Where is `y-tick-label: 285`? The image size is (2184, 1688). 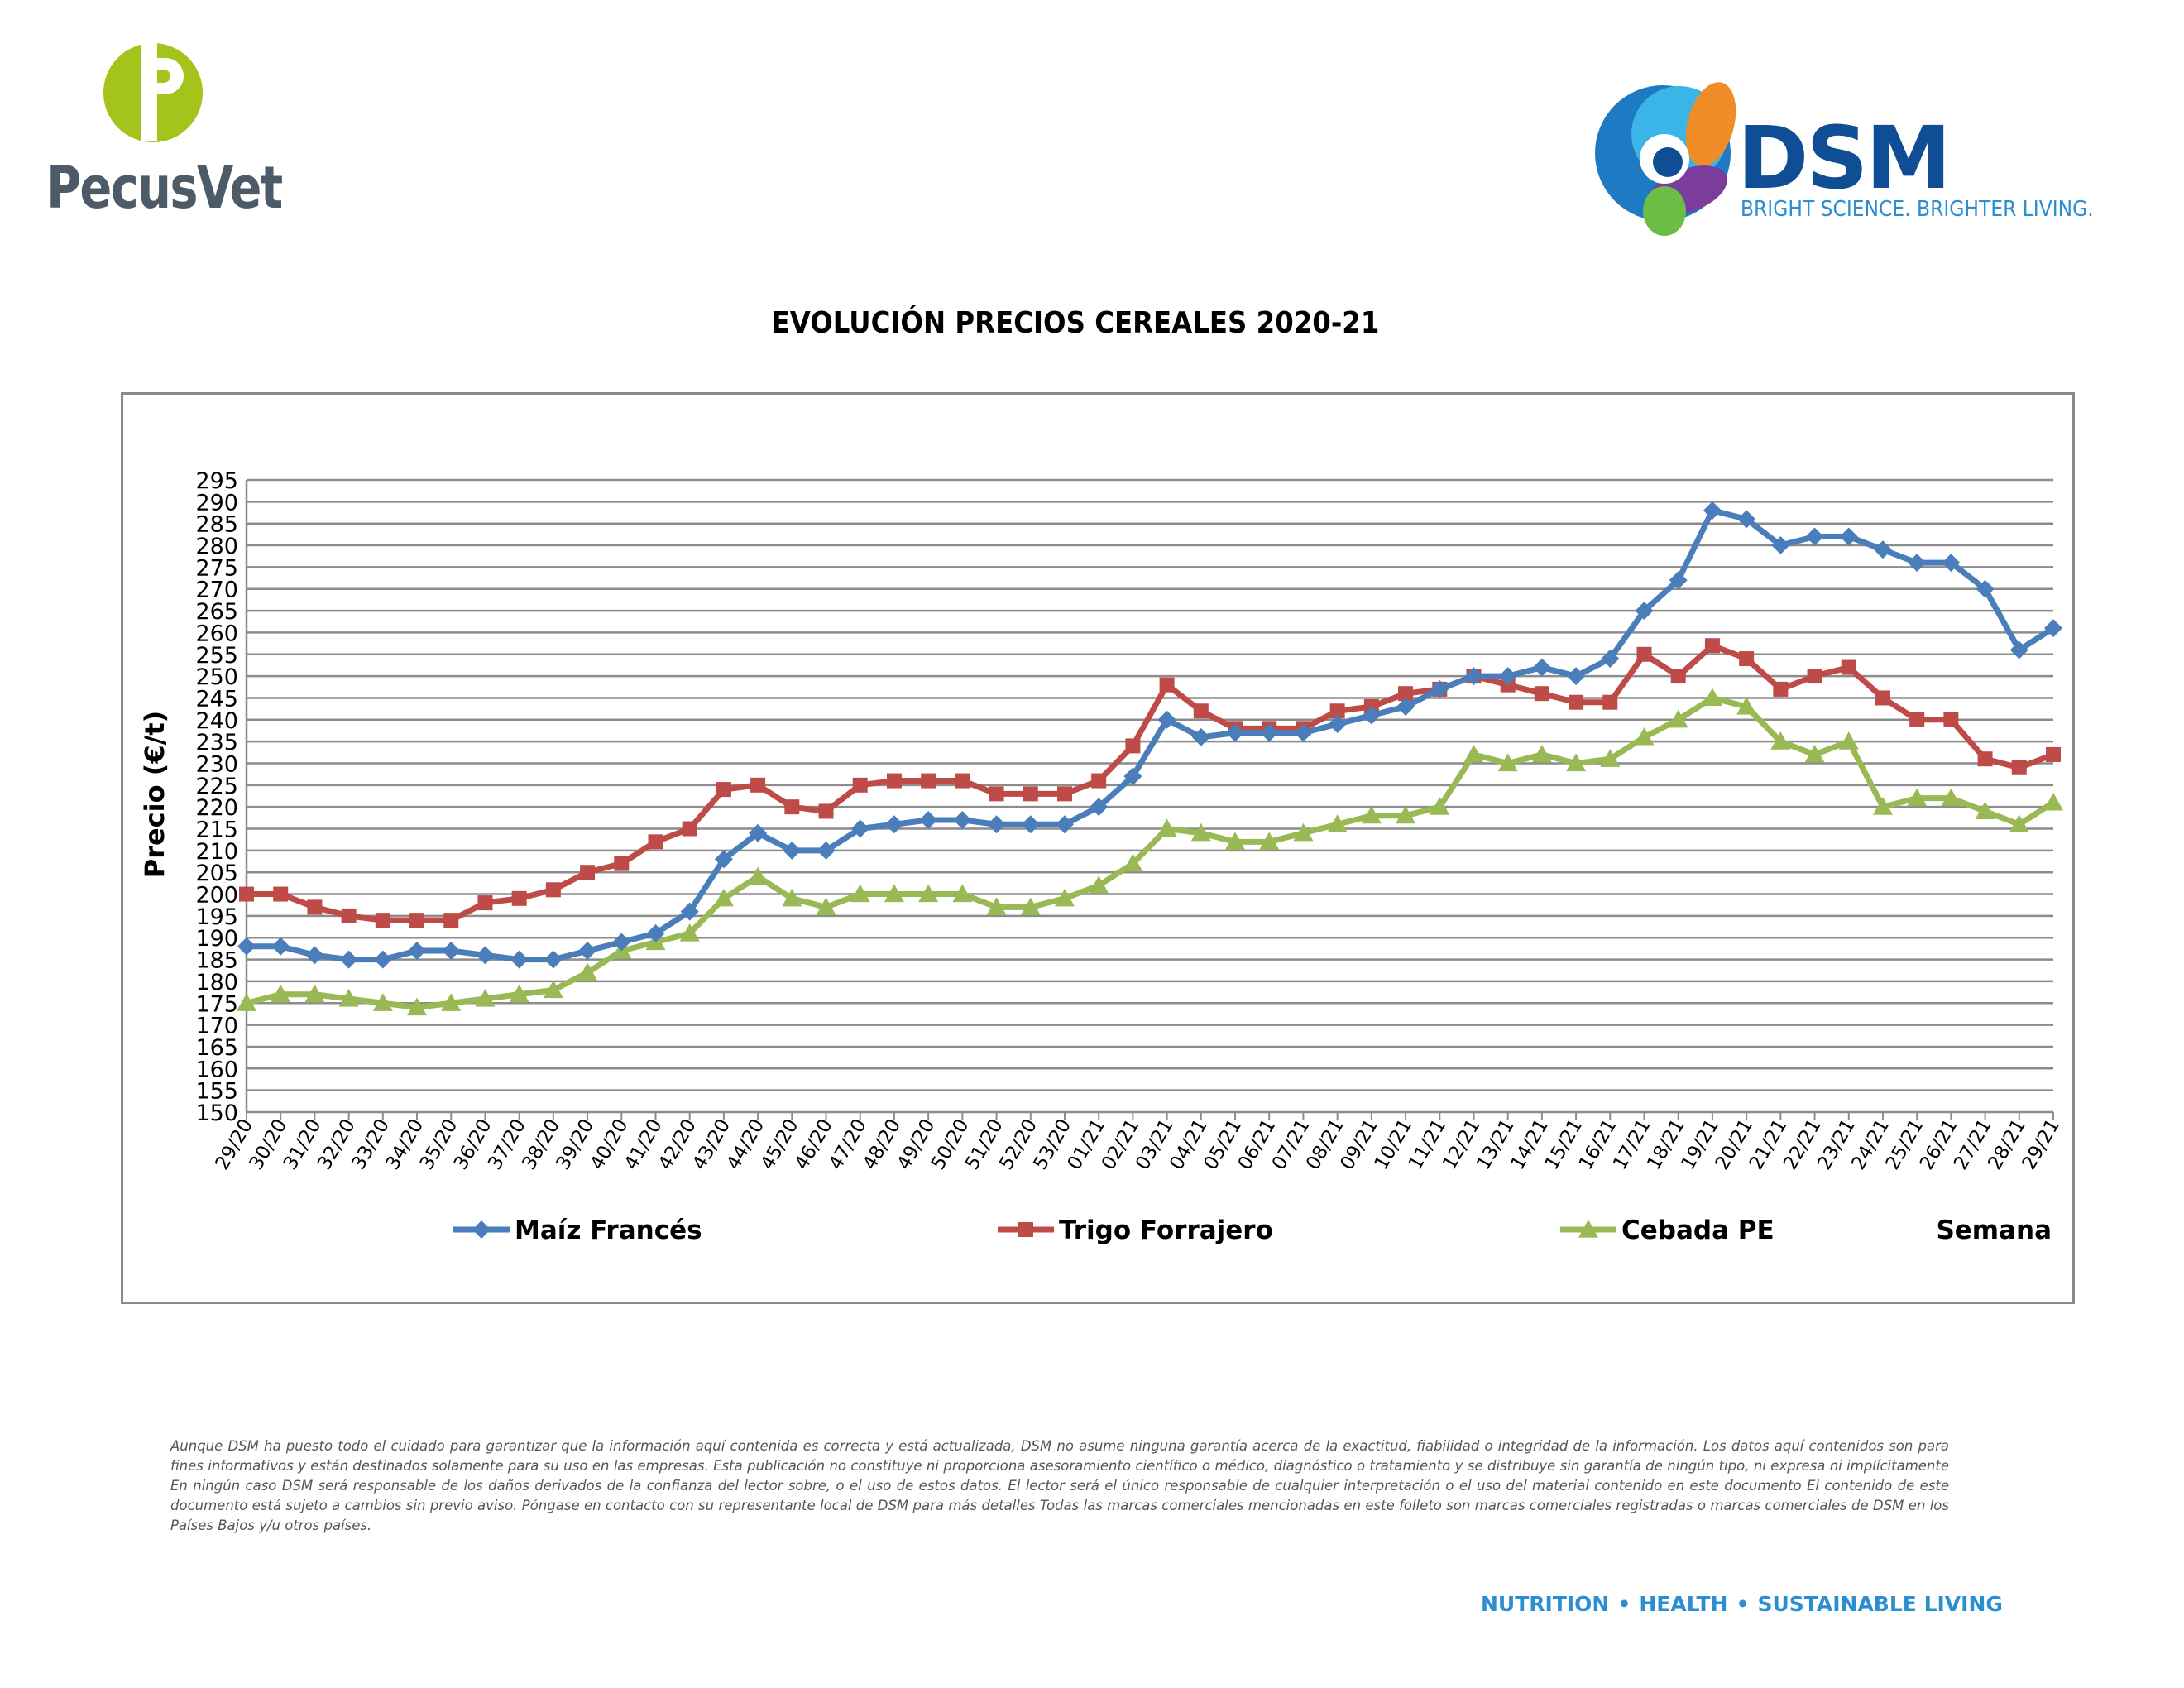 y-tick-label: 285 is located at coordinates (216, 525).